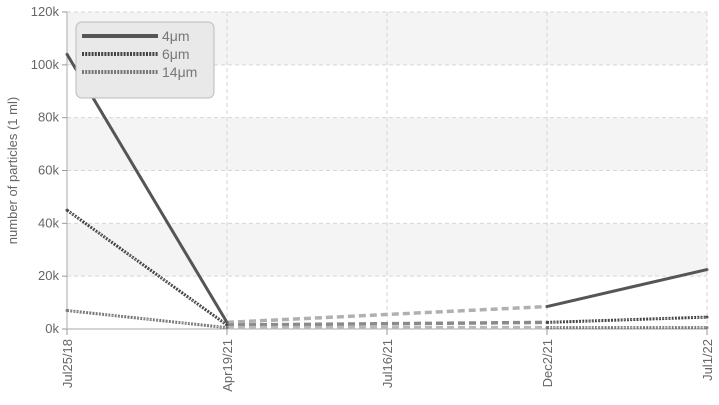 The width and height of the screenshot is (719, 405). Describe the element at coordinates (227, 365) in the screenshot. I see `x-tick-label: Apr19/21` at that location.